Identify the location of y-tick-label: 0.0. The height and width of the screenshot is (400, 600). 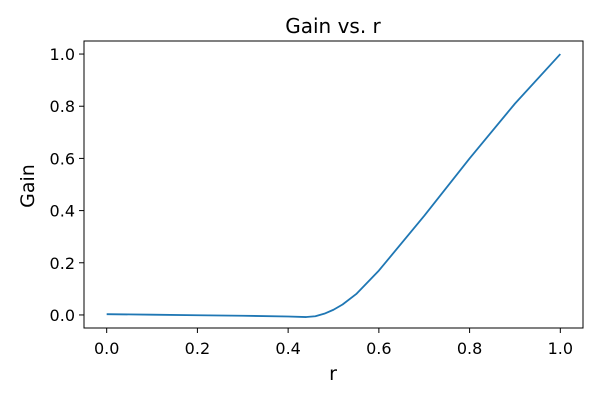
(62, 315).